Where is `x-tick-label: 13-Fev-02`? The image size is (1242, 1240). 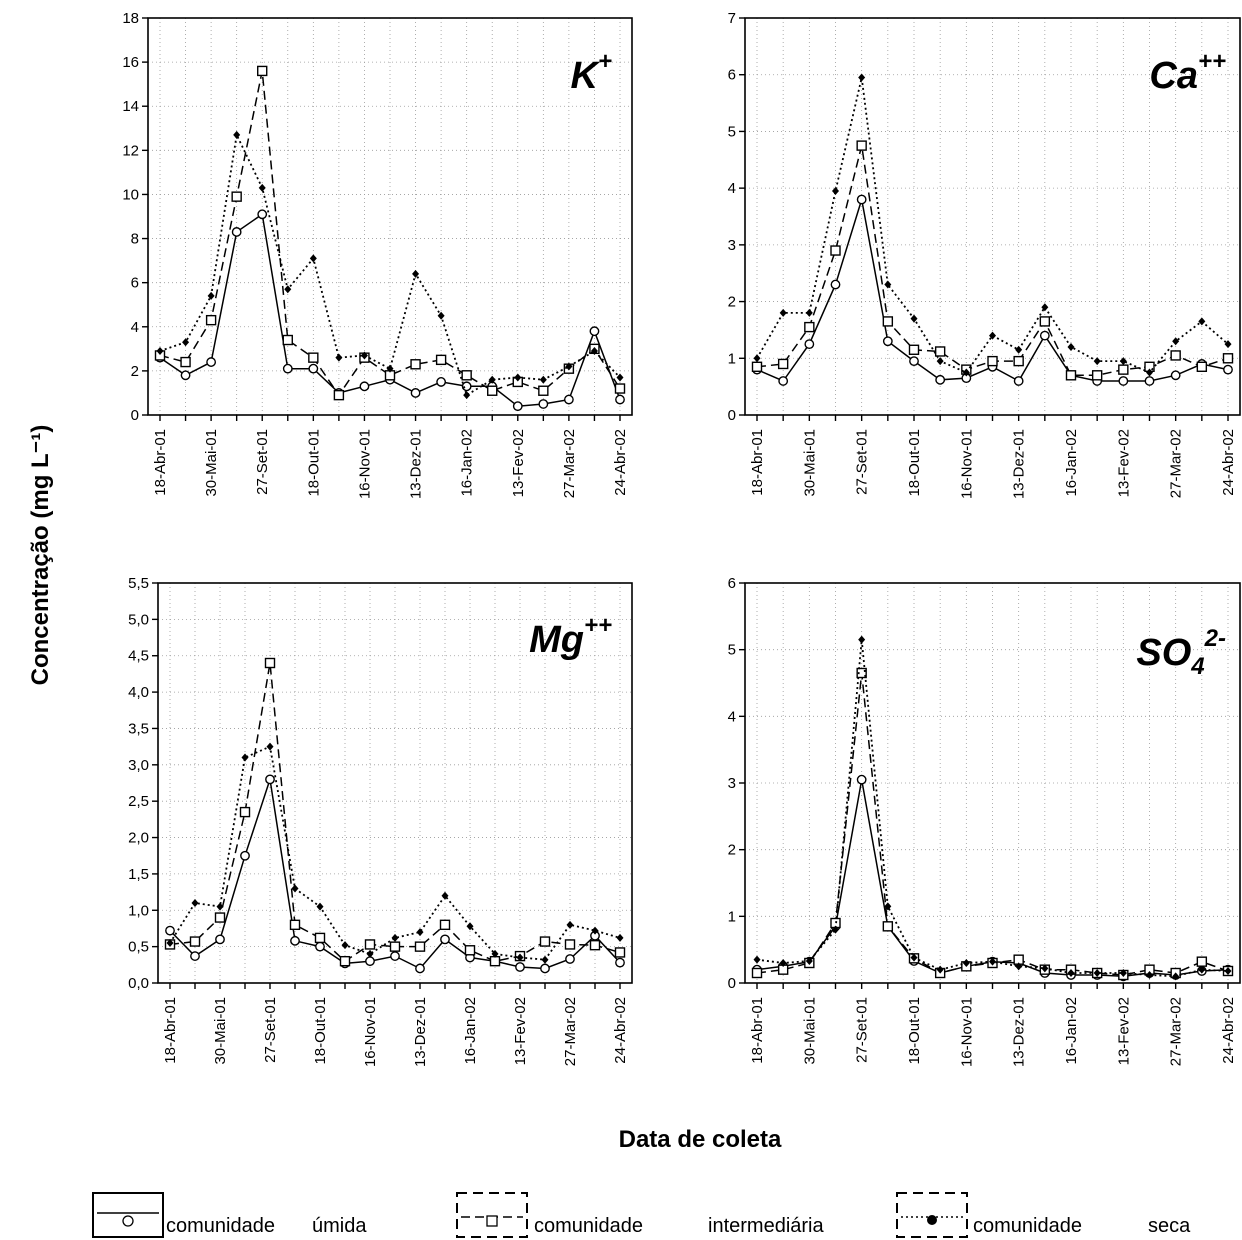 x-tick-label: 13-Fev-02 is located at coordinates (1123, 1031).